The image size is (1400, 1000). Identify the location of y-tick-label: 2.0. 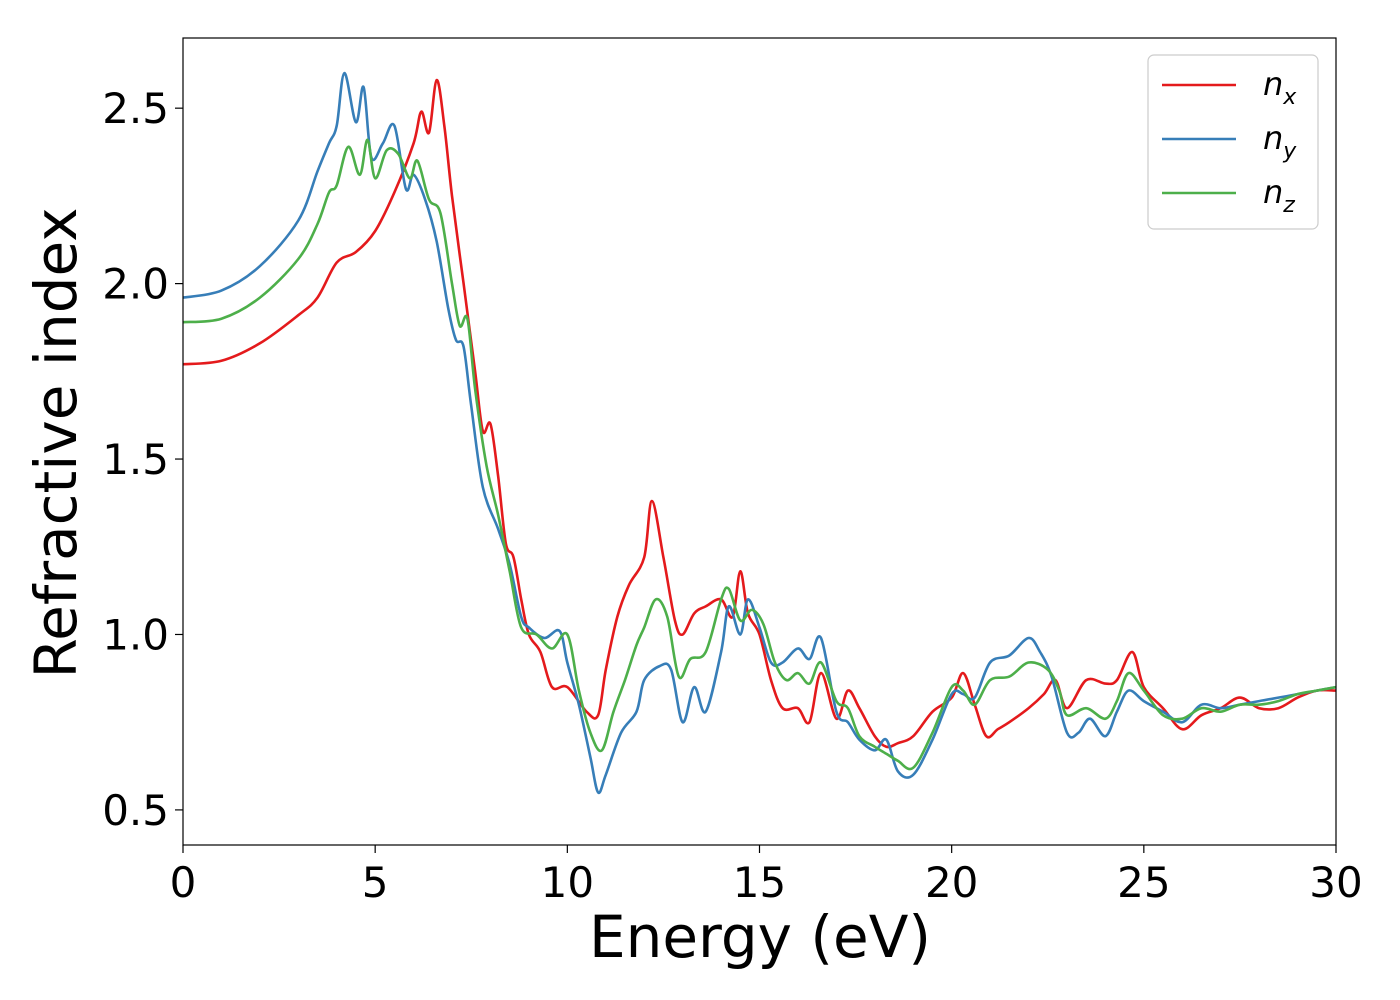
(135, 284).